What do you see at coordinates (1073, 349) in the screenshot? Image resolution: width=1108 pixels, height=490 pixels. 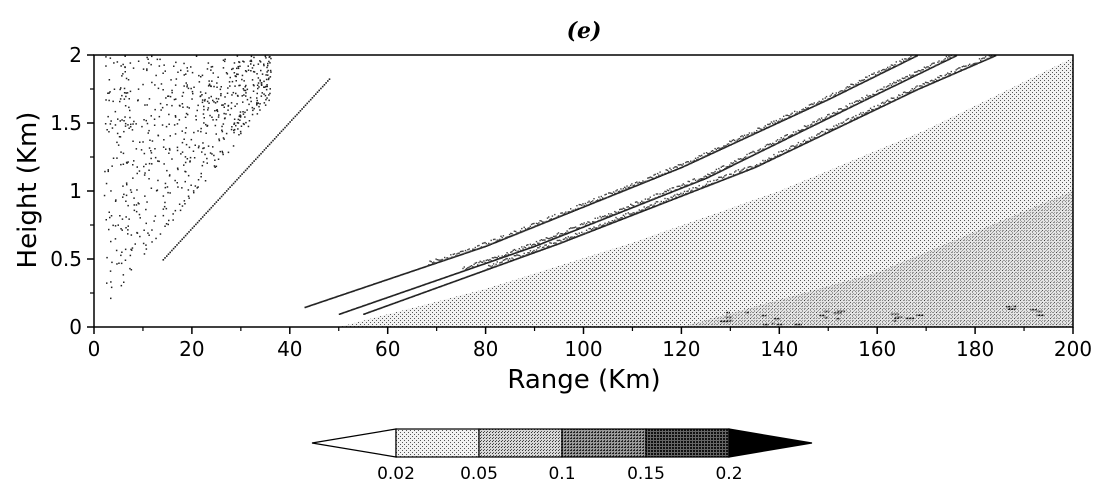 I see `x-tick-label: 200` at bounding box center [1073, 349].